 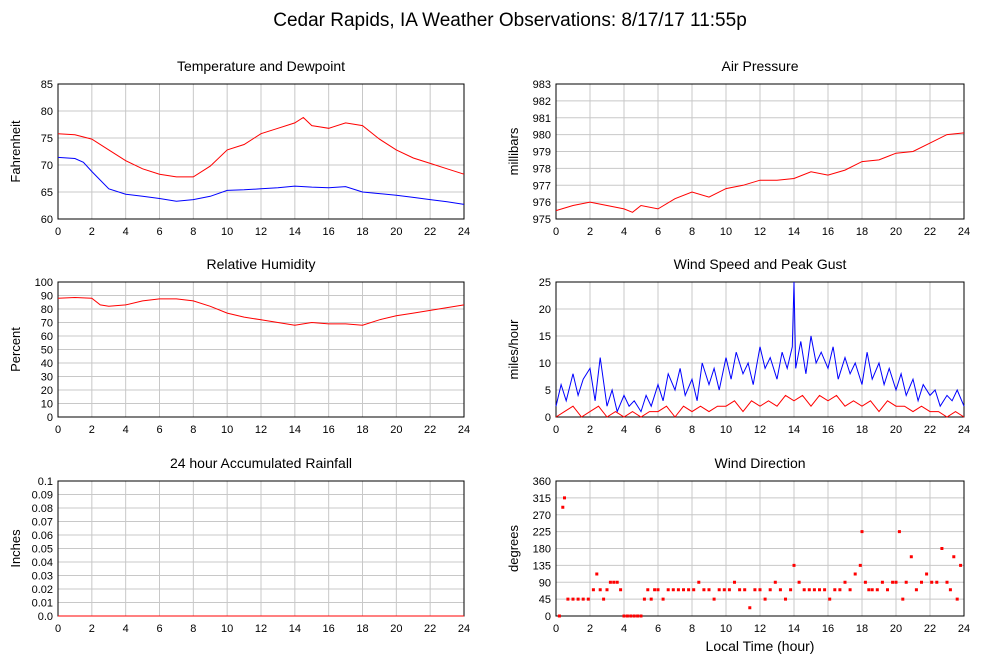 I want to click on y-tick-label: 0.09, so click(x=42, y=496).